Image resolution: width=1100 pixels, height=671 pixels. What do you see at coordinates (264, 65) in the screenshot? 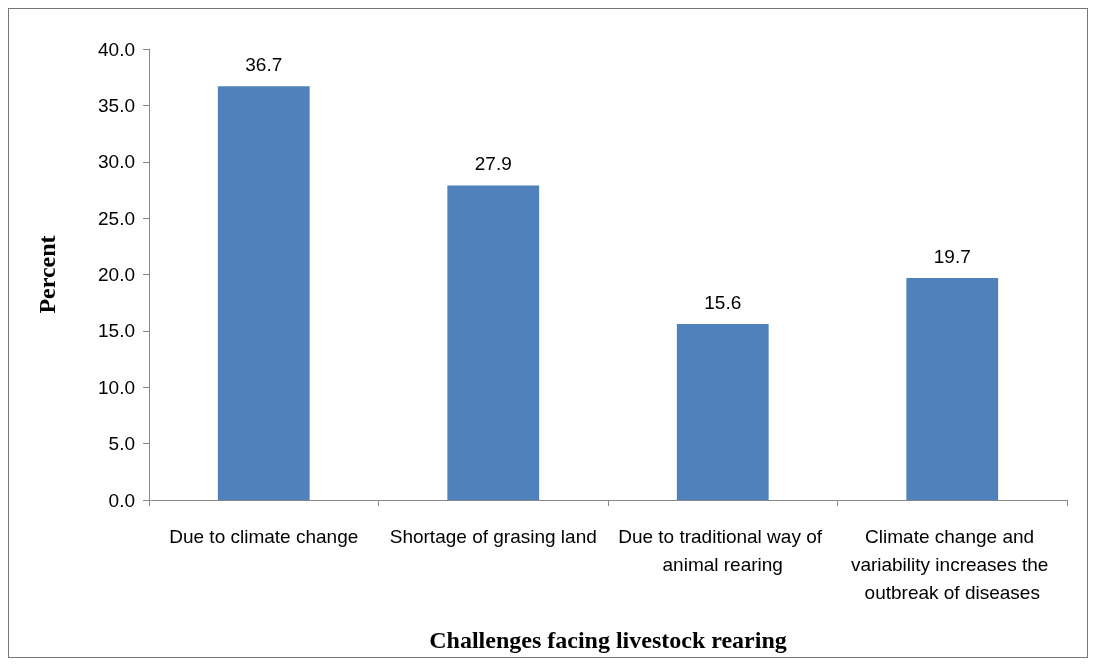
I see `data-label: 36.7` at bounding box center [264, 65].